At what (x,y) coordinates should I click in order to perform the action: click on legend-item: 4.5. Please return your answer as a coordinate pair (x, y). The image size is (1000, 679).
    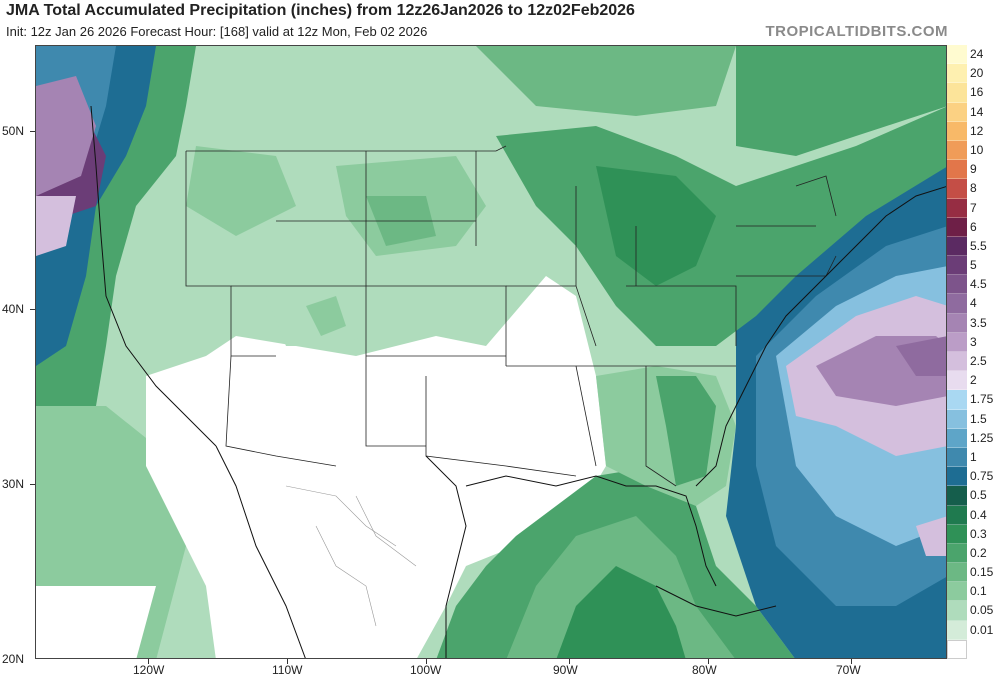
    Looking at the image, I should click on (973, 285).